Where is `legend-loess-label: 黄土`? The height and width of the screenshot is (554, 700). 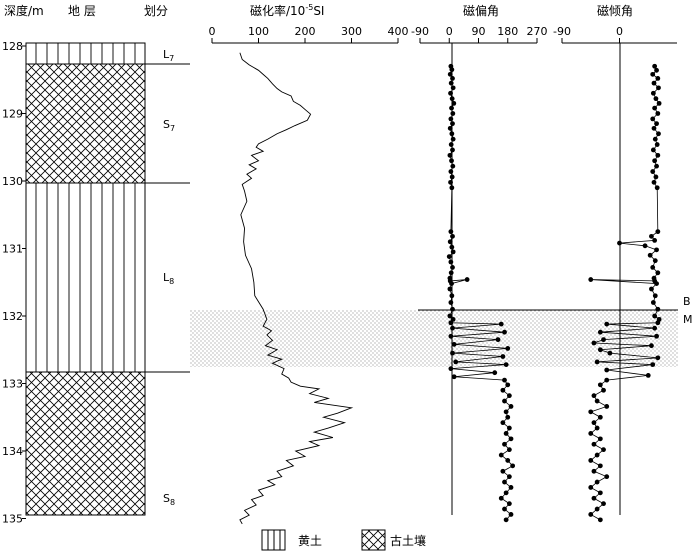
legend-loess-label: 黄土 is located at coordinates (310, 541).